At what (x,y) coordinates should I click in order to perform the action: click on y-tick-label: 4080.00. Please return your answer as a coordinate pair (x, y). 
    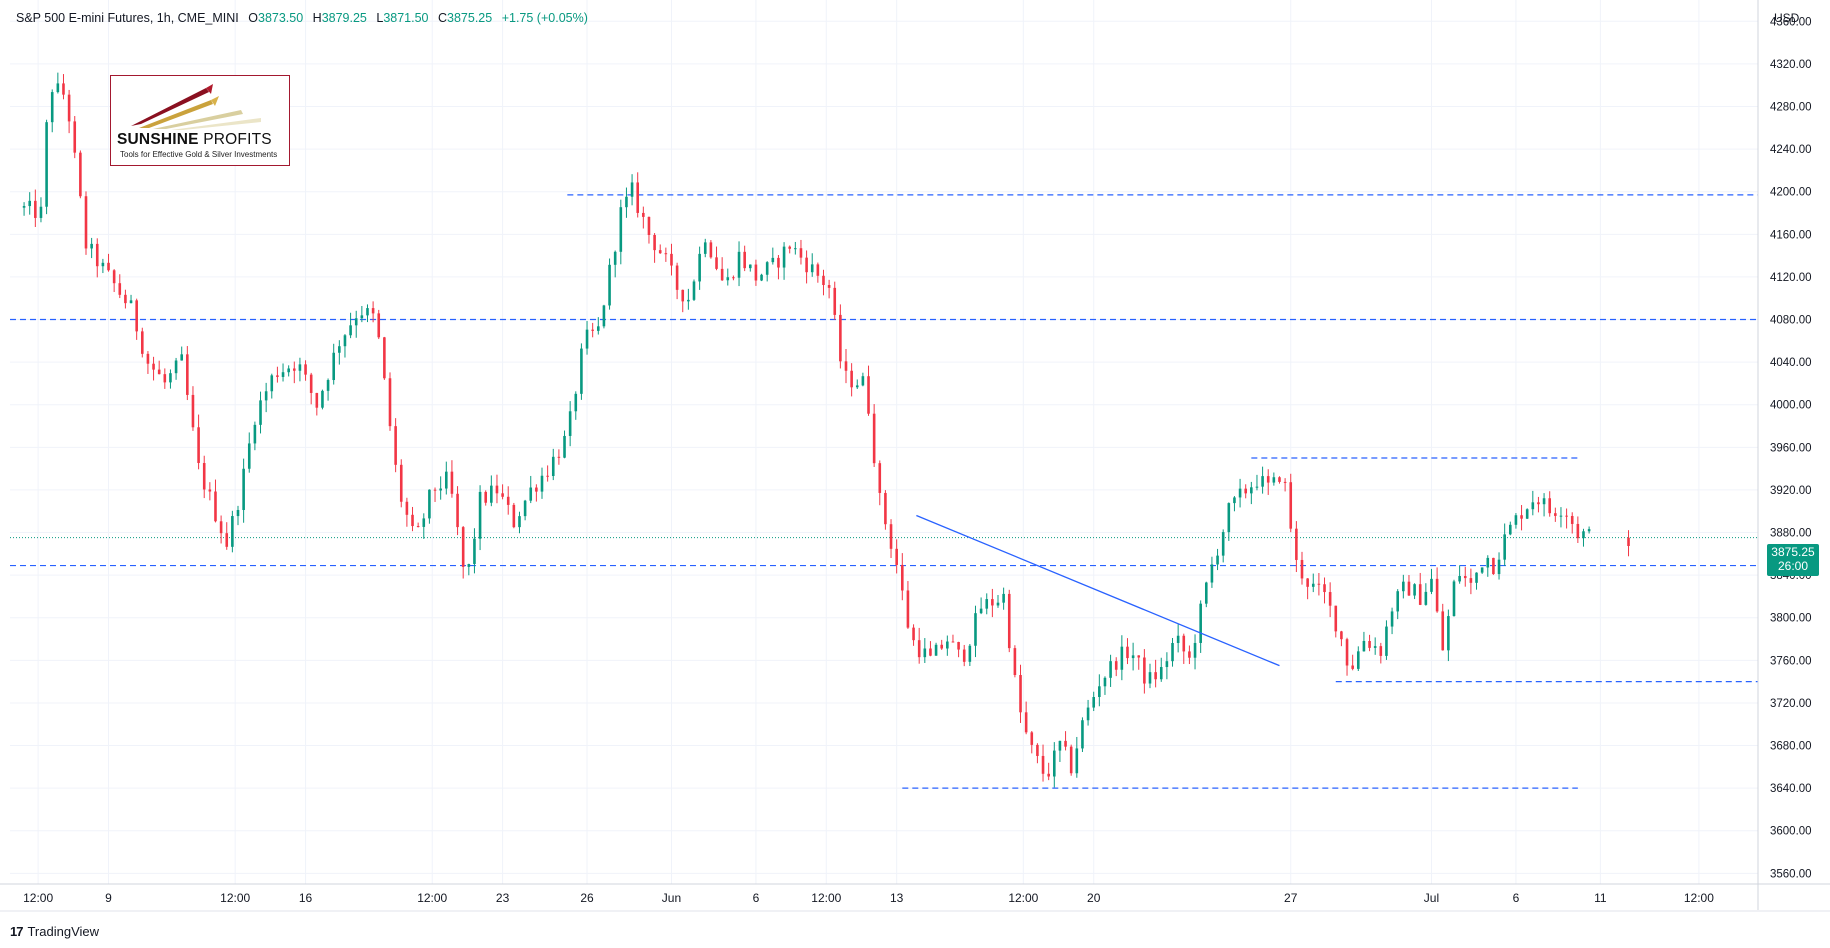
    Looking at the image, I should click on (1791, 321).